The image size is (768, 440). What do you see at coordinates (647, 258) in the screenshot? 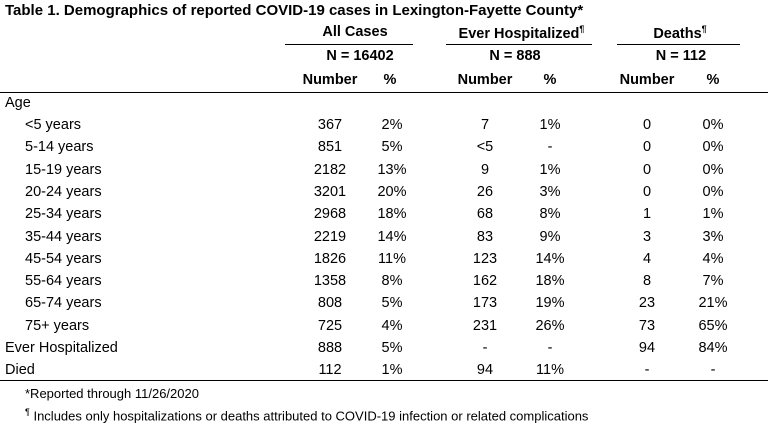
I see `table-cell: 4` at bounding box center [647, 258].